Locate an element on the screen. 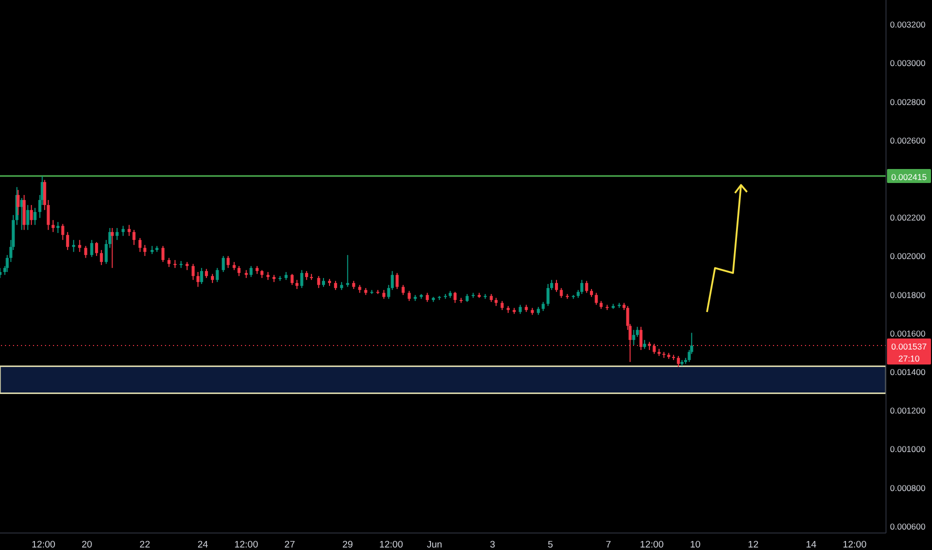  x-tick-label: 7 is located at coordinates (609, 545).